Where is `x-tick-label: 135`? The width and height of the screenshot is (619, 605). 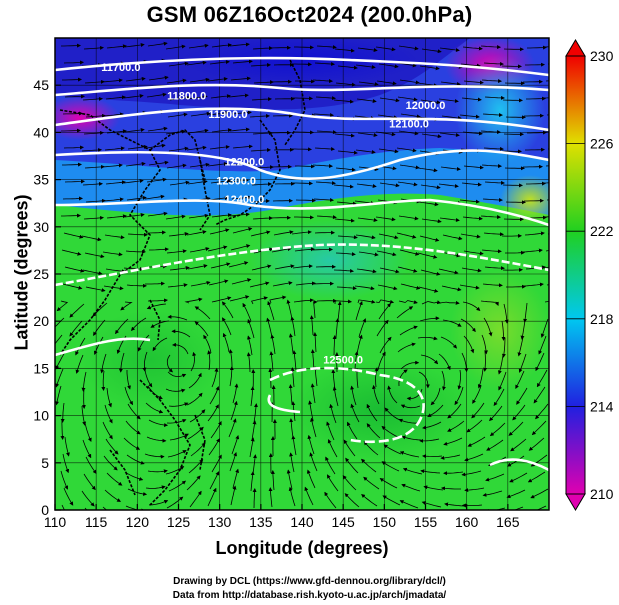
x-tick-label: 135 is located at coordinates (261, 522).